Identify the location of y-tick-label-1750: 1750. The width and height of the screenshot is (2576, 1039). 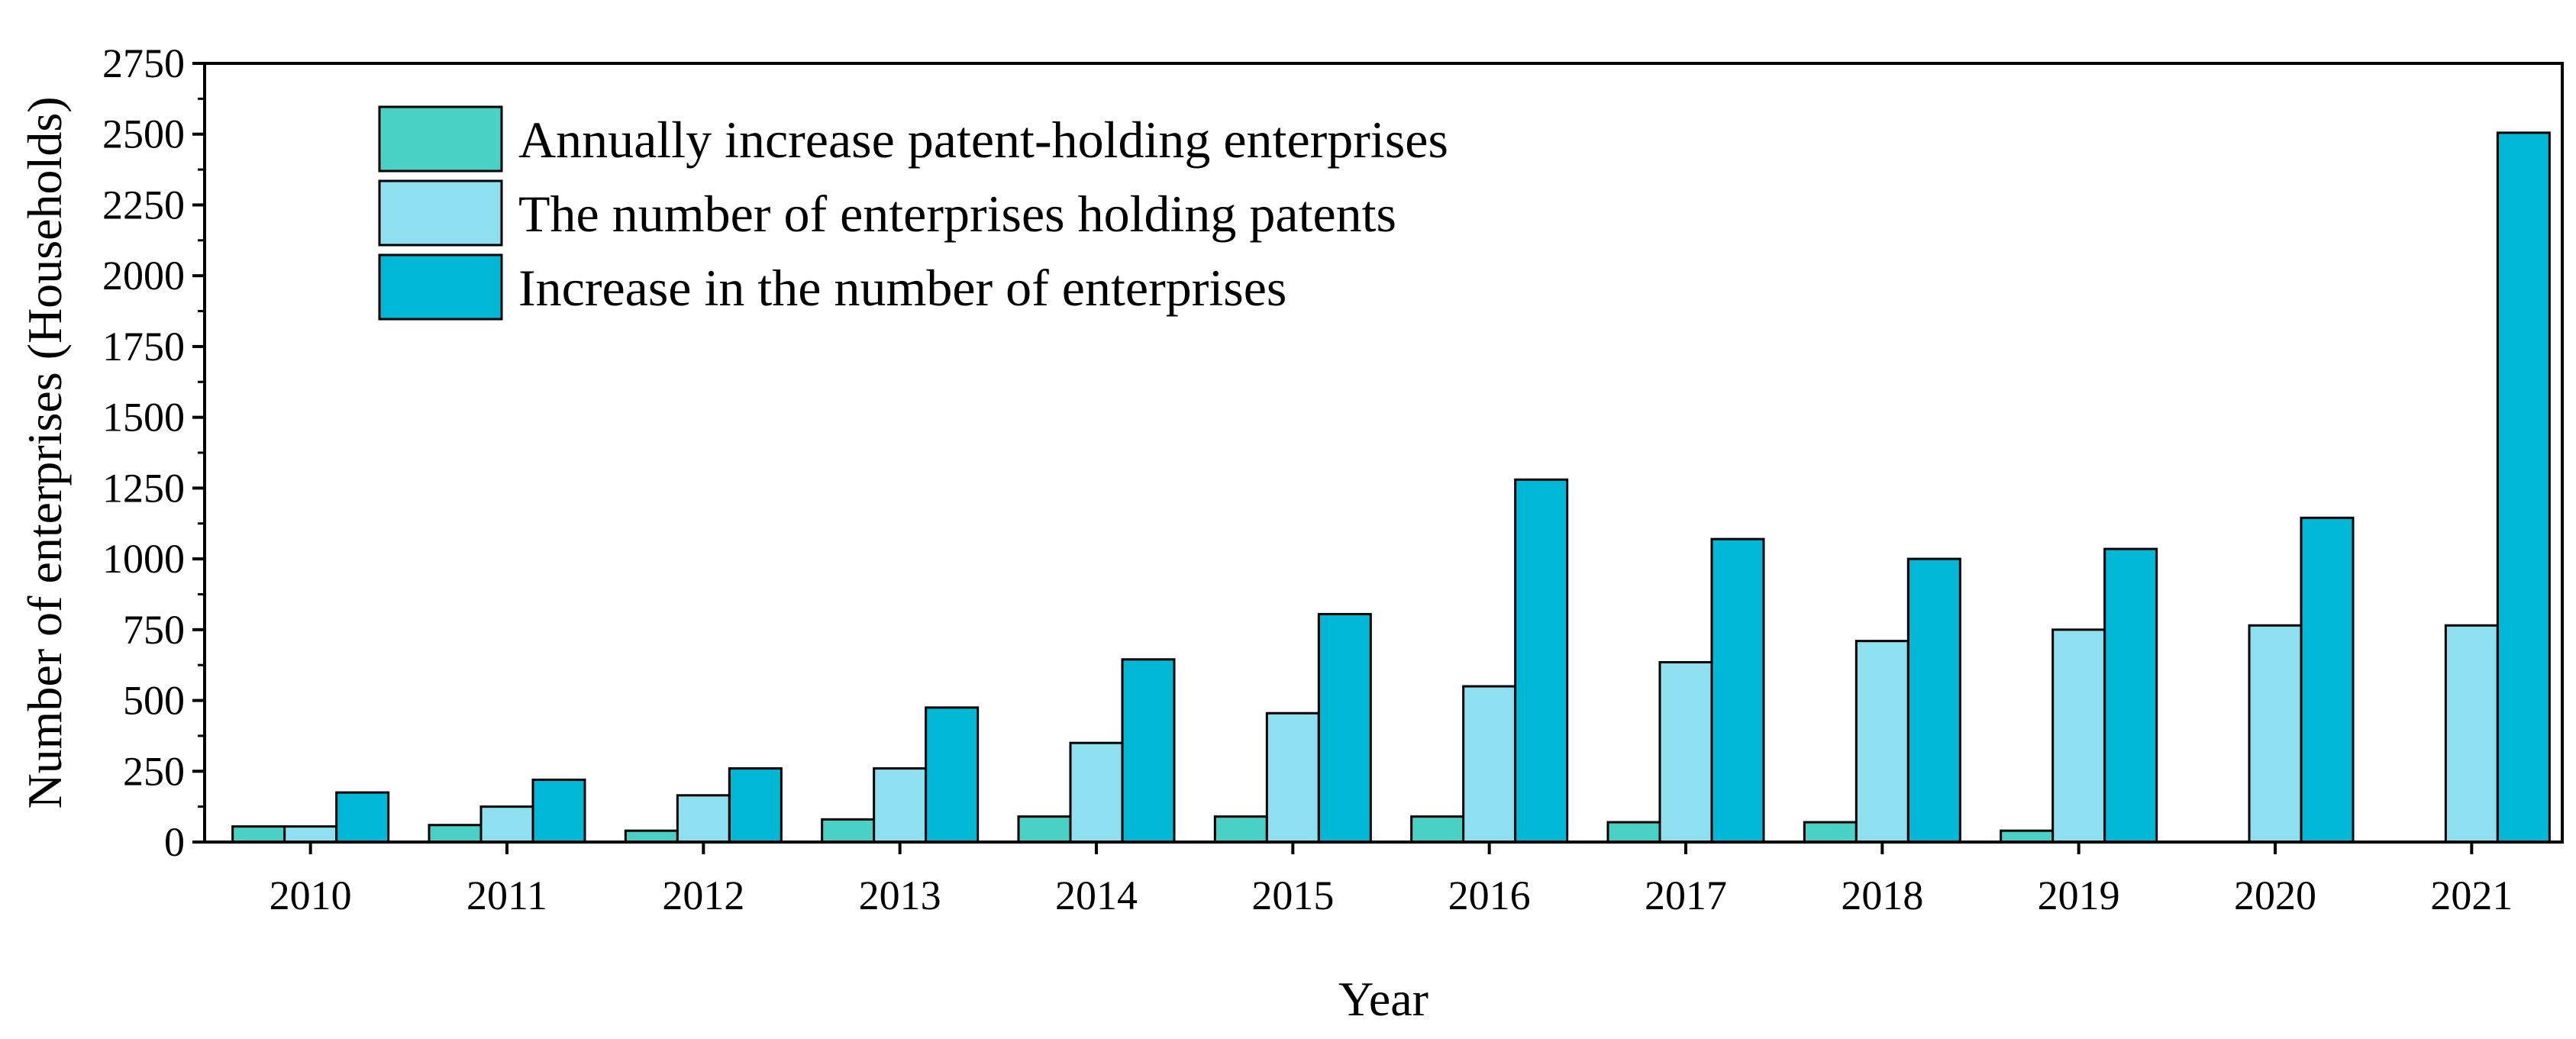
(143, 346).